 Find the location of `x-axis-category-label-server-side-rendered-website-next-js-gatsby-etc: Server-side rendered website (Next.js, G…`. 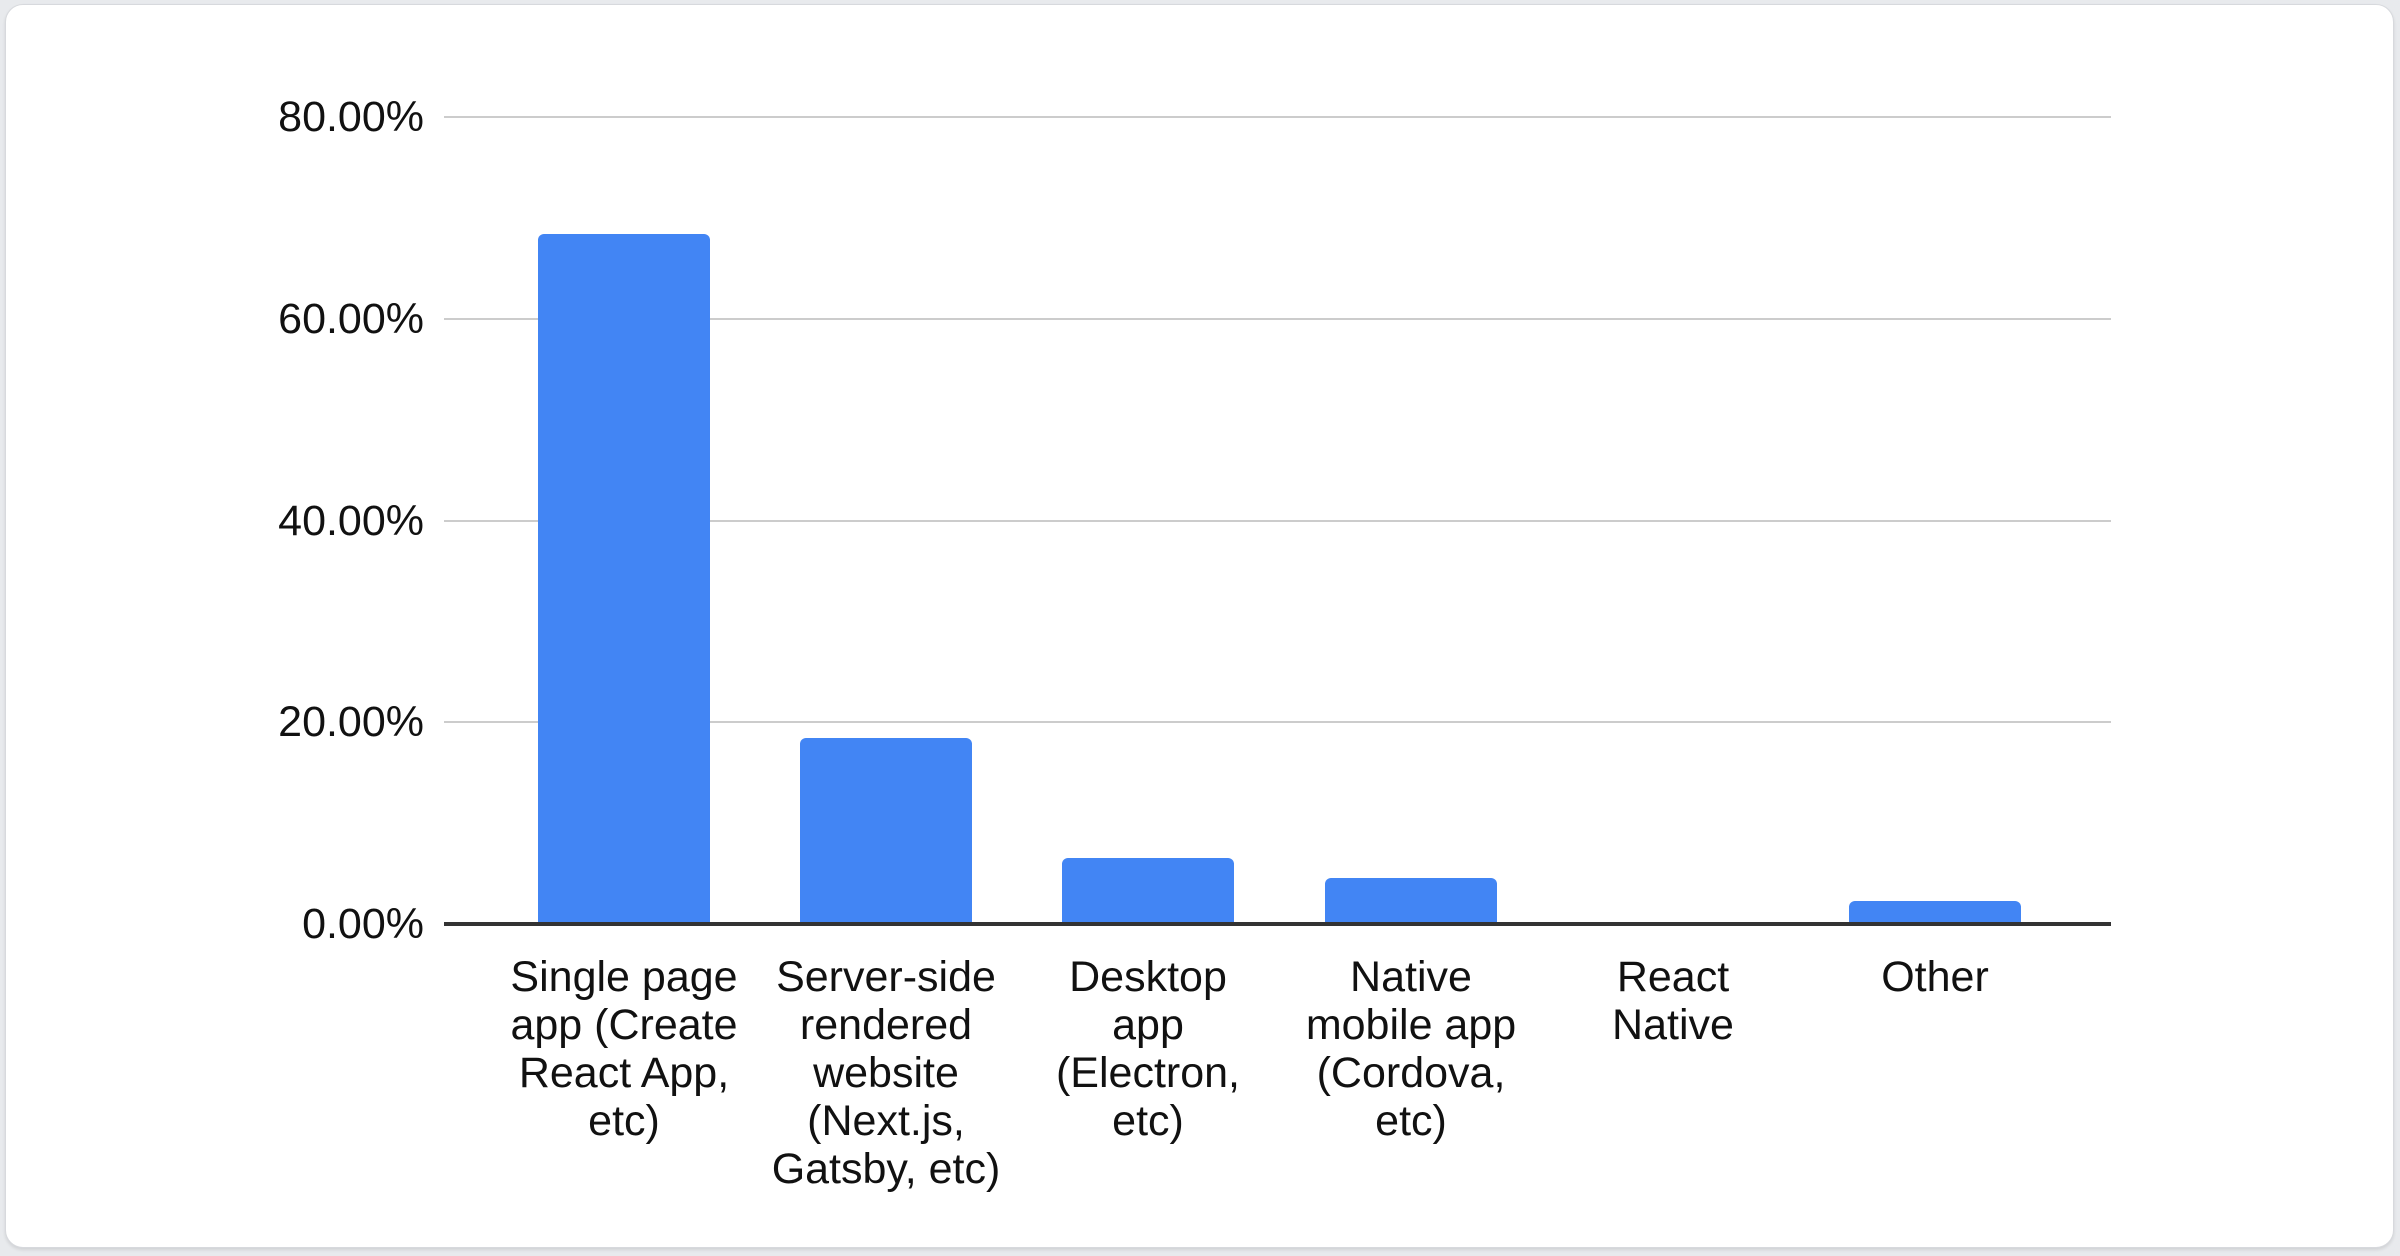

x-axis-category-label-server-side-rendered-website-next-js-gatsby-etc: Server-side rendered website (Next.js, G… is located at coordinates (886, 1073).